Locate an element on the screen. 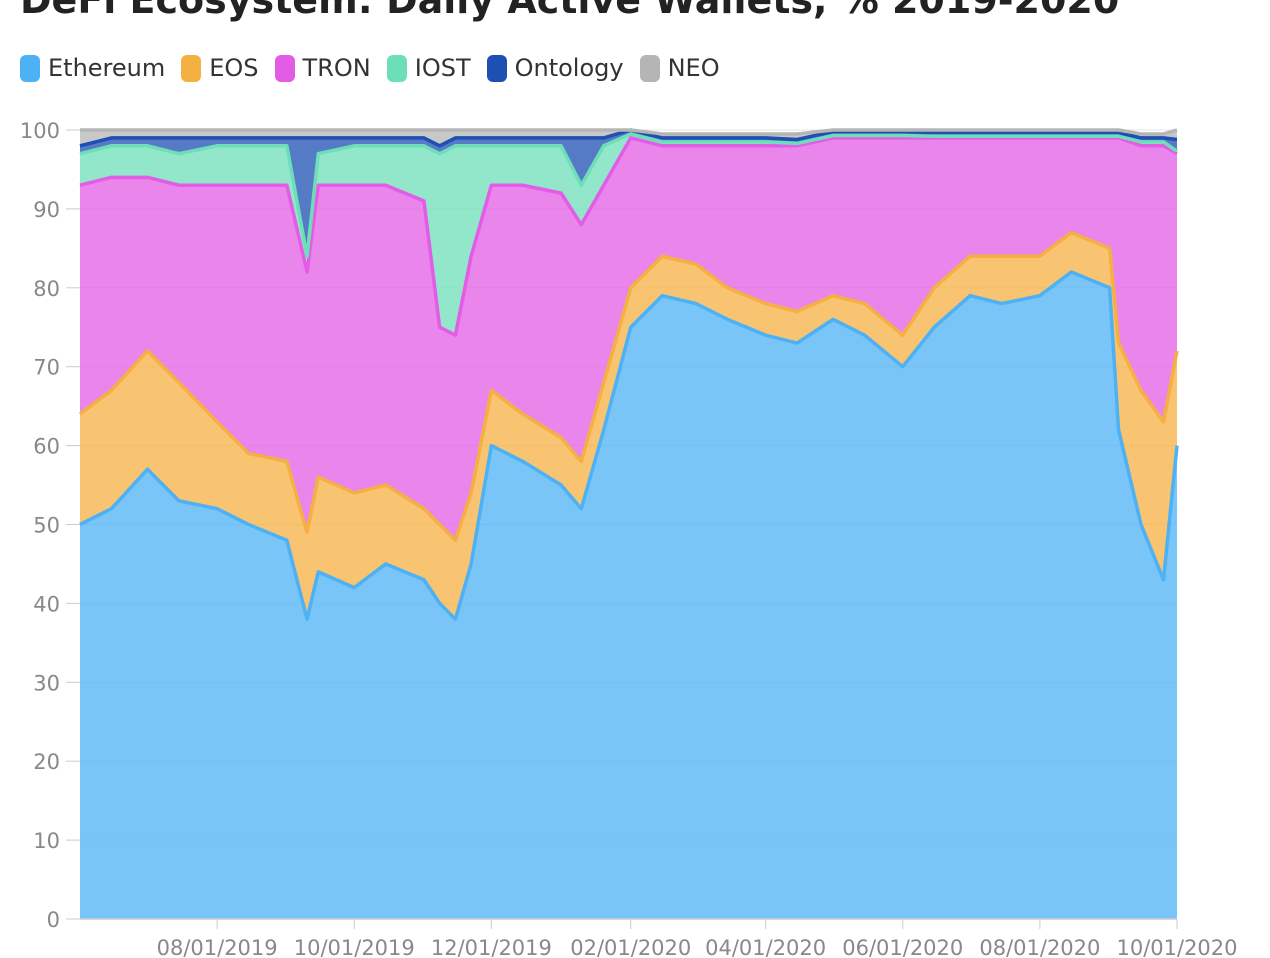 The image size is (1270, 958). y-axis: 0 10 20 30 40 50 60 70 80 90 100 is located at coordinates (50, 525).